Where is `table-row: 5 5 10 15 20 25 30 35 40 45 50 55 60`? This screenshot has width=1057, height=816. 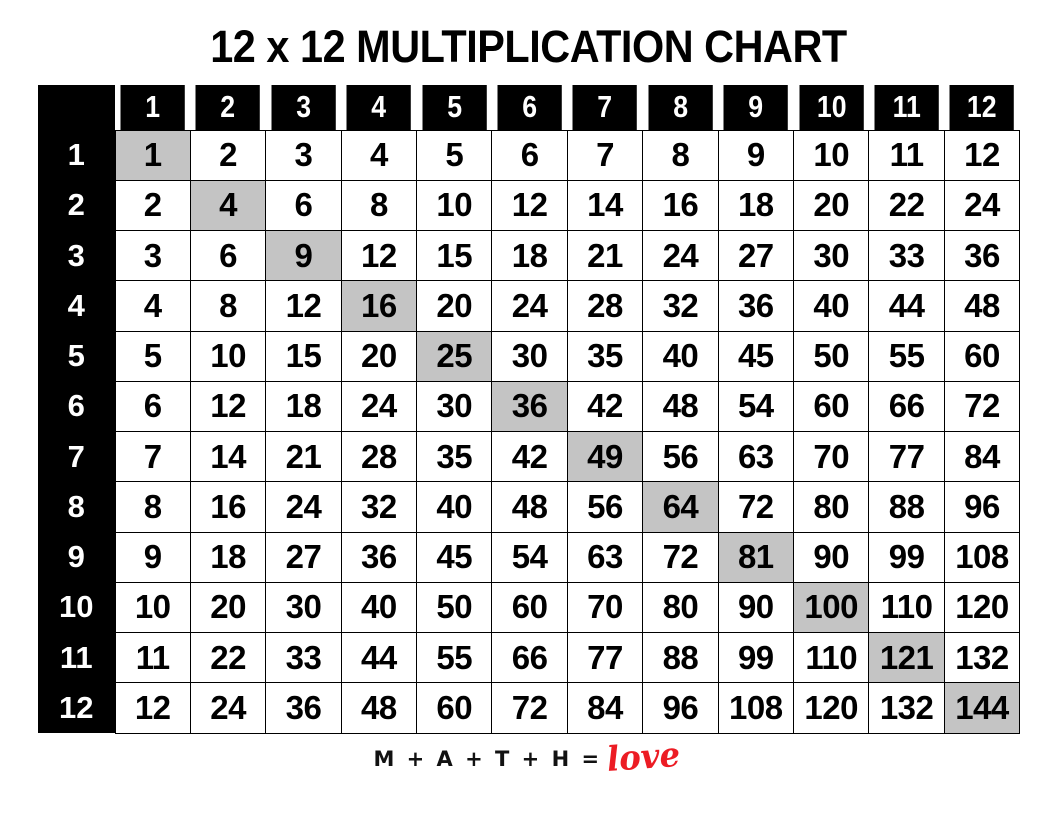 table-row: 5 5 10 15 20 25 30 35 40 45 50 55 60 is located at coordinates (529, 356).